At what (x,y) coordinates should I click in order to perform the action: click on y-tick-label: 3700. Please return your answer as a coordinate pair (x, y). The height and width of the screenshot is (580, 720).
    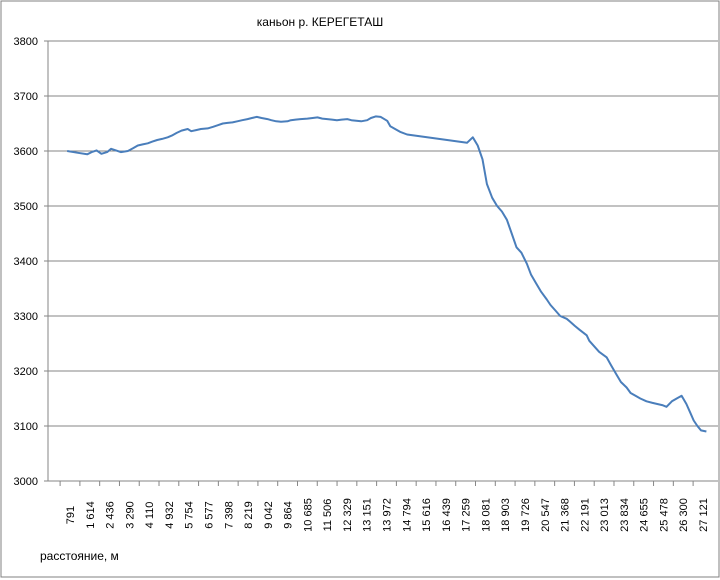
    Looking at the image, I should click on (26, 97).